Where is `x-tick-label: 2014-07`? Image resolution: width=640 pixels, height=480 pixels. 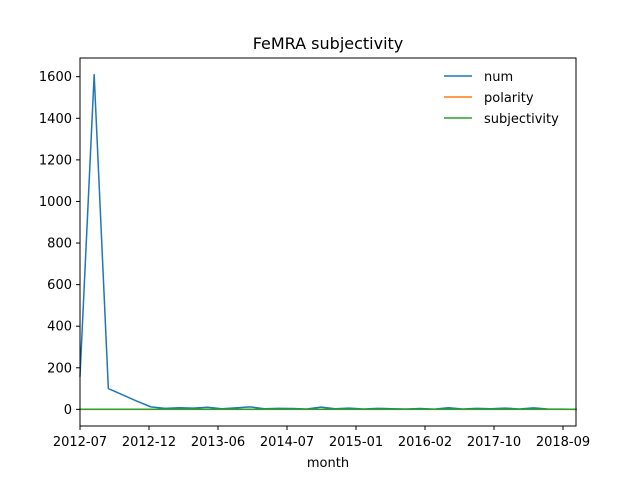 x-tick-label: 2014-07 is located at coordinates (287, 442).